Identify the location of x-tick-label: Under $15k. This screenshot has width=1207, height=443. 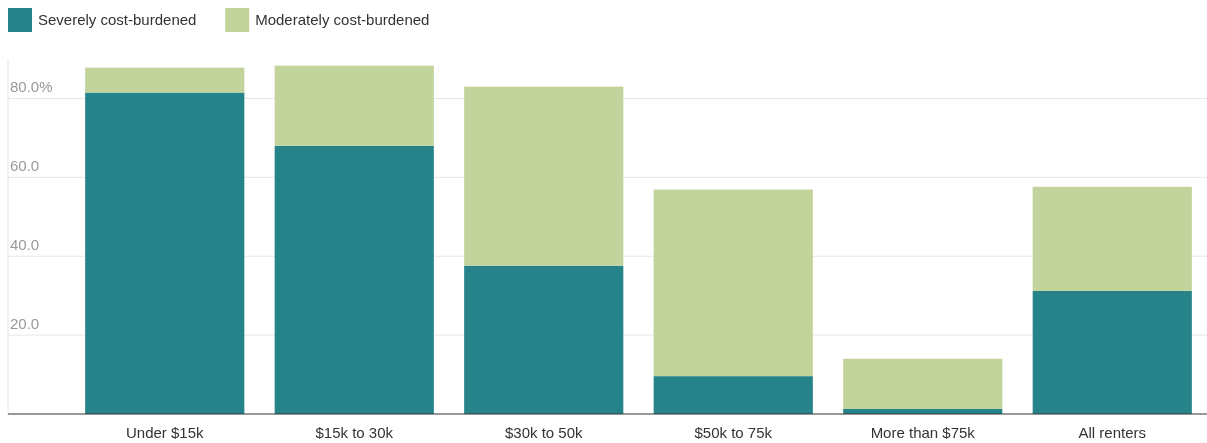
(165, 432).